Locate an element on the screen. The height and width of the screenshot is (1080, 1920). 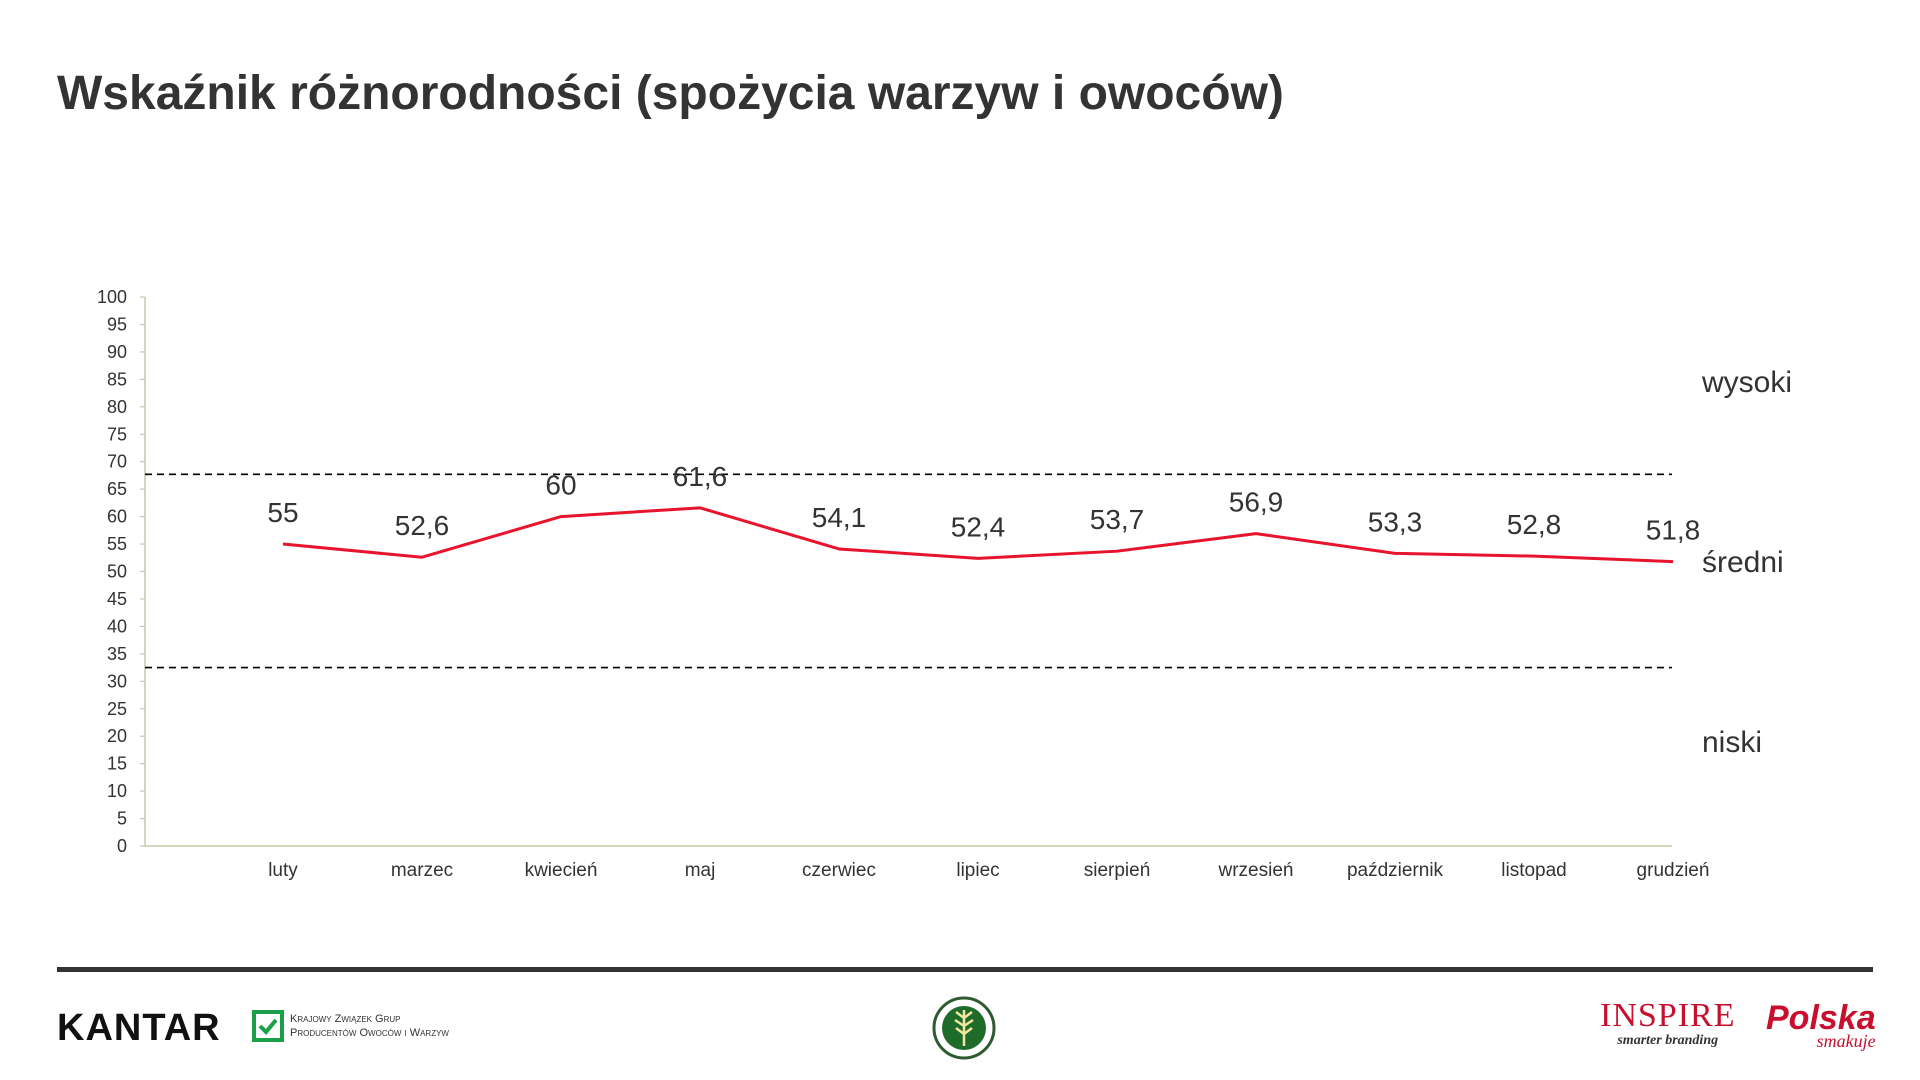
y-tick-label: 85 is located at coordinates (117, 379).